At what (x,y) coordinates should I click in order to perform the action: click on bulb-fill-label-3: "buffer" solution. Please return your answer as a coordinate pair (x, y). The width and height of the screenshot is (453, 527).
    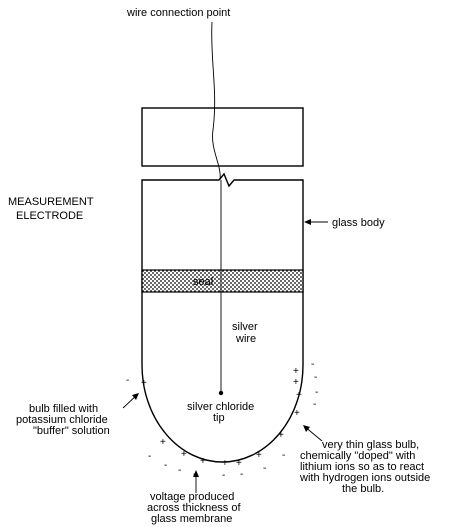
    Looking at the image, I should click on (71, 431).